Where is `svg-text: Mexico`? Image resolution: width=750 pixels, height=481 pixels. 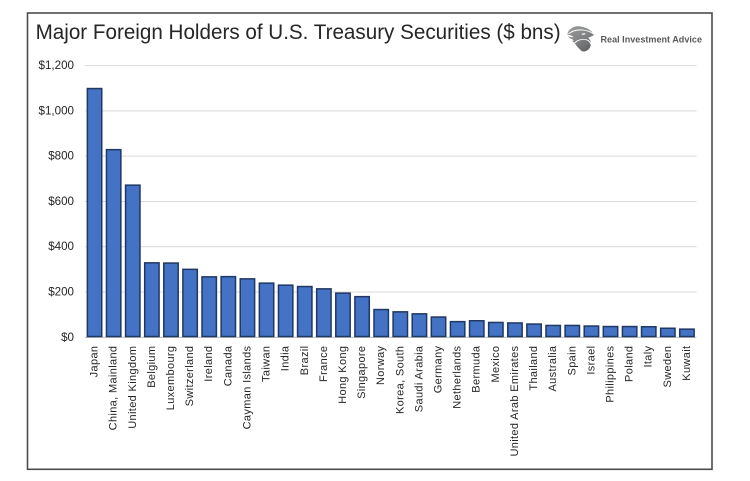
svg-text: Mexico is located at coordinates (496, 364).